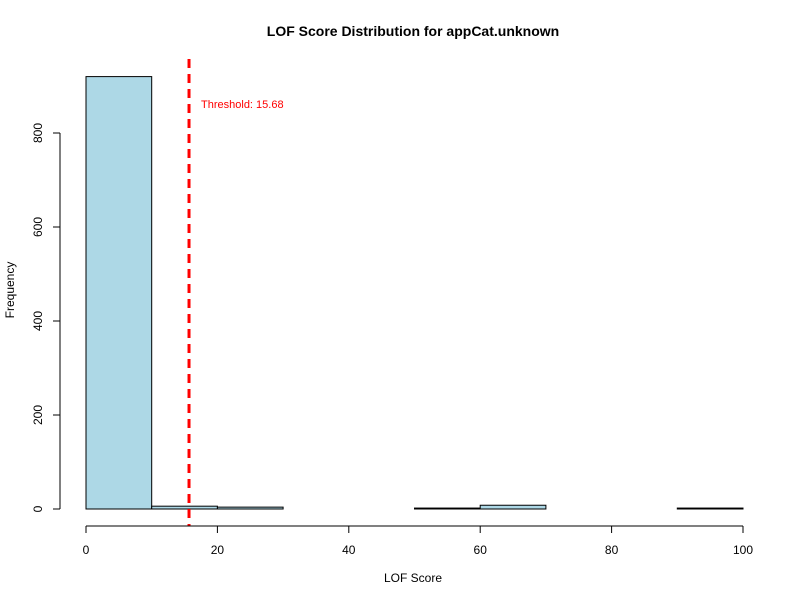 This screenshot has height=600, width=800. What do you see at coordinates (38, 321) in the screenshot?
I see `y-tick-label: 400` at bounding box center [38, 321].